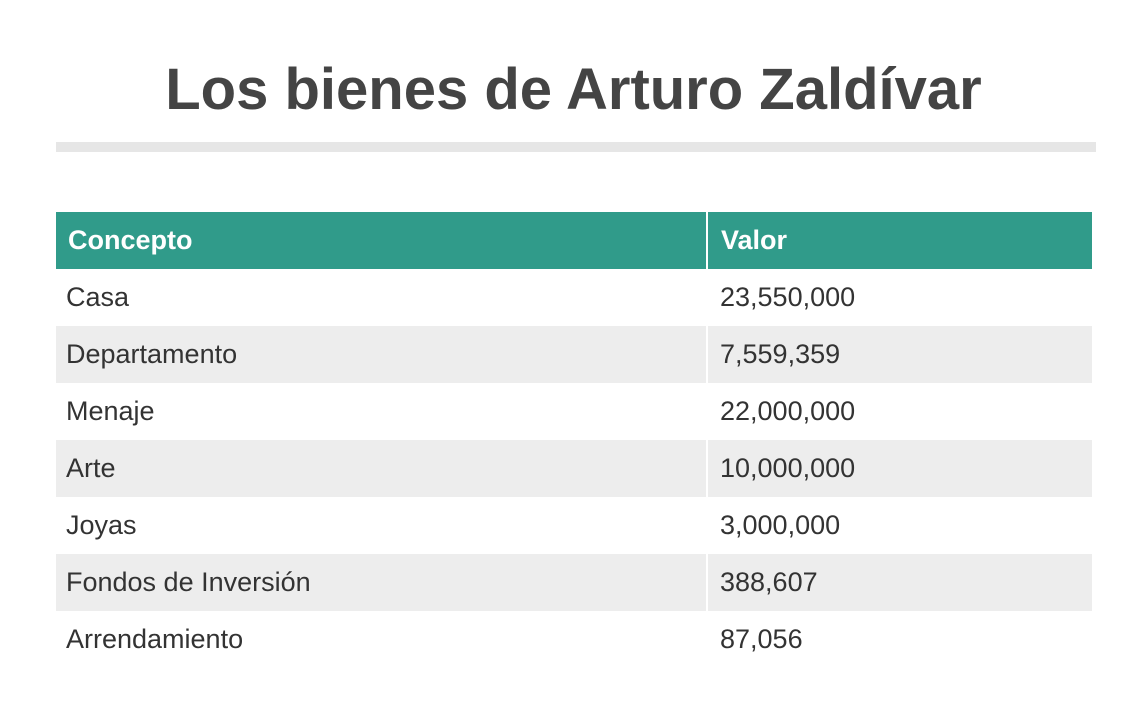 The width and height of the screenshot is (1147, 714). Describe the element at coordinates (382, 639) in the screenshot. I see `concepto-cell: Arrendamiento` at that location.